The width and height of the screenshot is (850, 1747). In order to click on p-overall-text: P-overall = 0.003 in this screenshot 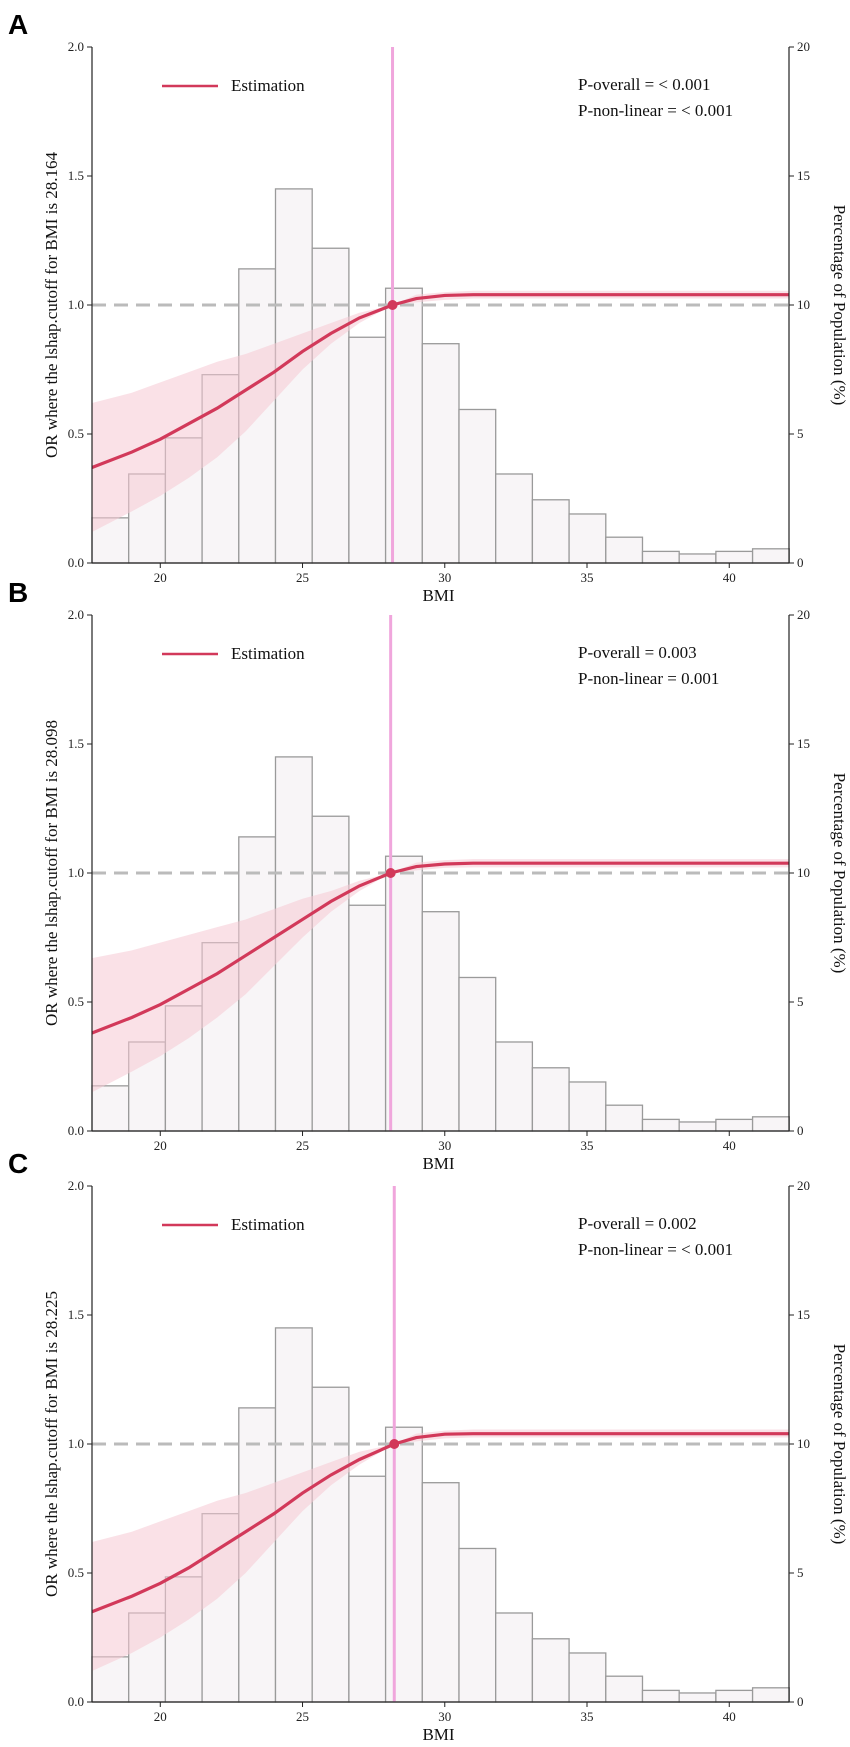, I will do `click(637, 652)`.